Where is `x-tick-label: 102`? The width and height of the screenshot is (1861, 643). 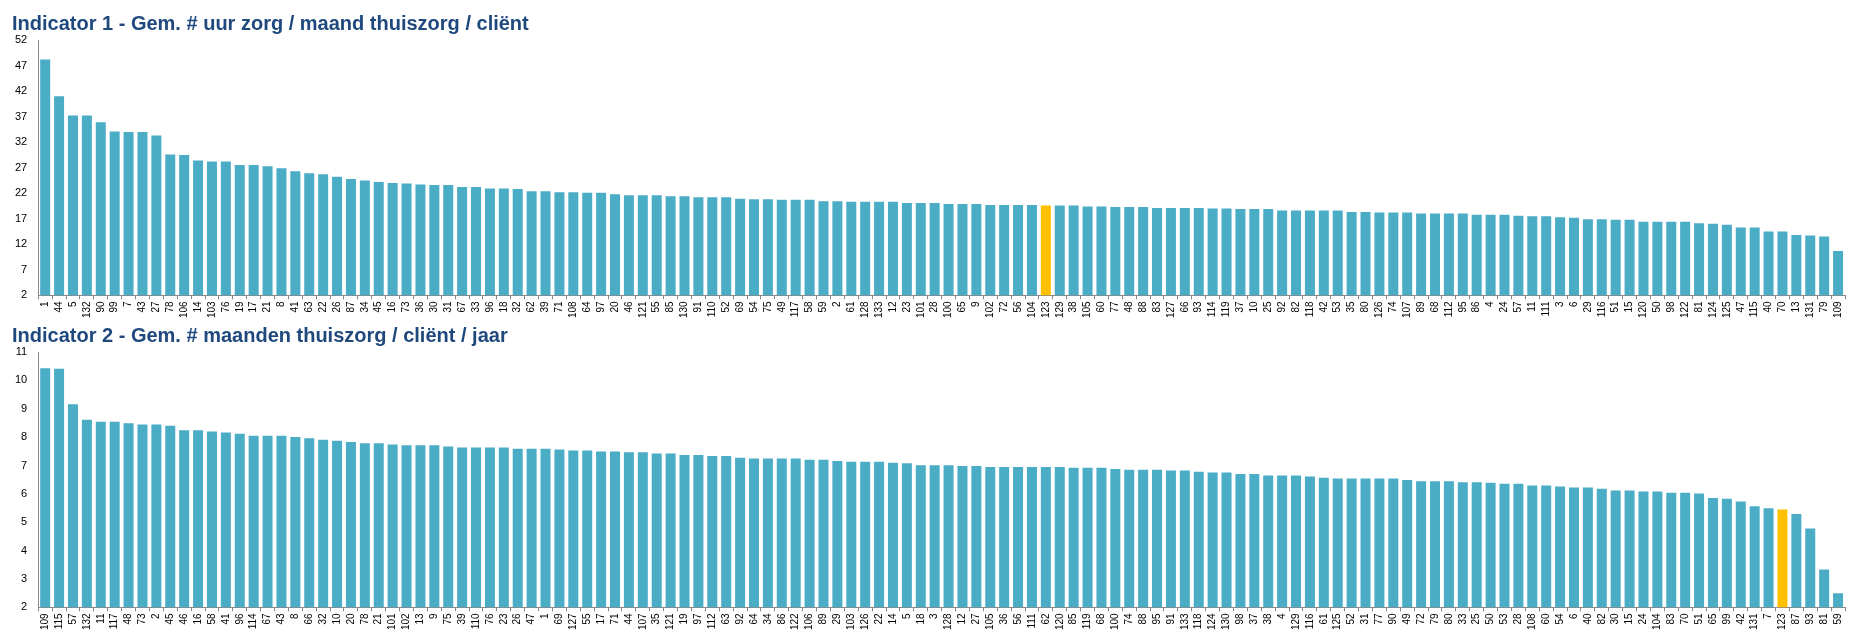 x-tick-label: 102 is located at coordinates (406, 621).